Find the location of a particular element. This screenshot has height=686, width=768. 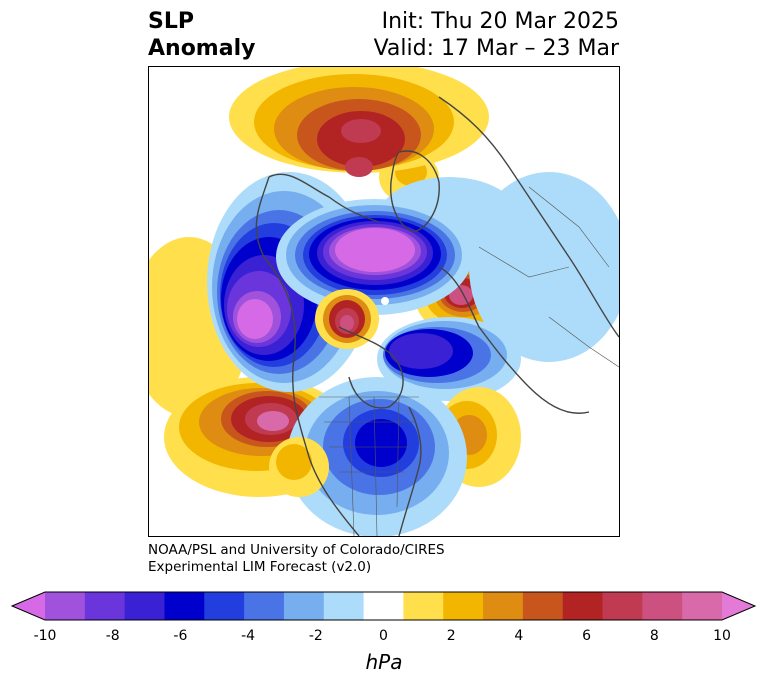

anomaly-us-west-positive is located at coordinates (299, 467).